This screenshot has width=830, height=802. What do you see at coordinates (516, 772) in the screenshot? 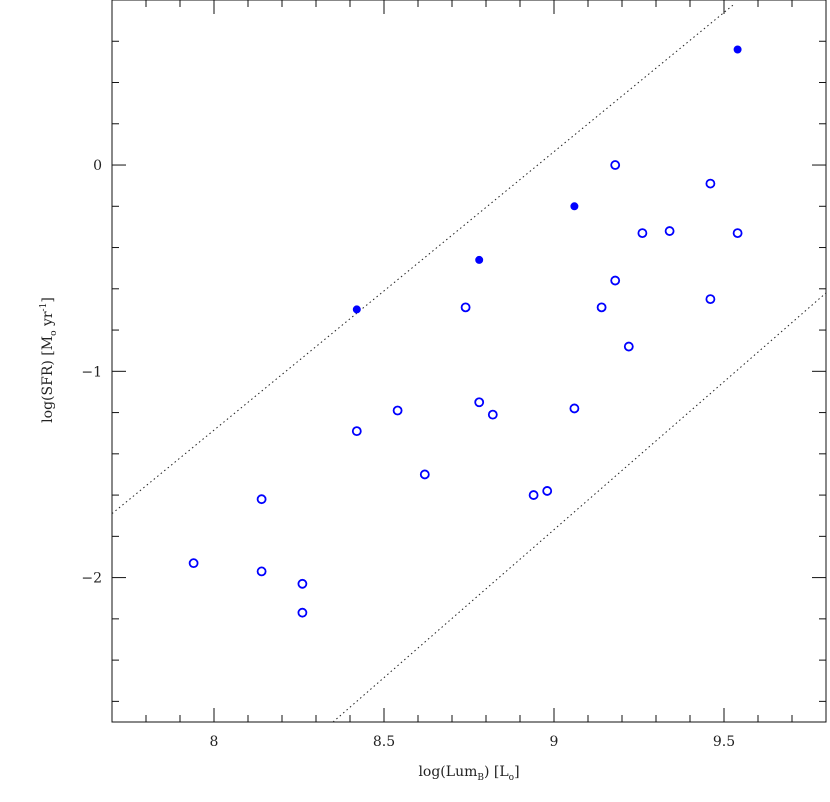
I see `x-axis-title-end: ]` at bounding box center [516, 772].